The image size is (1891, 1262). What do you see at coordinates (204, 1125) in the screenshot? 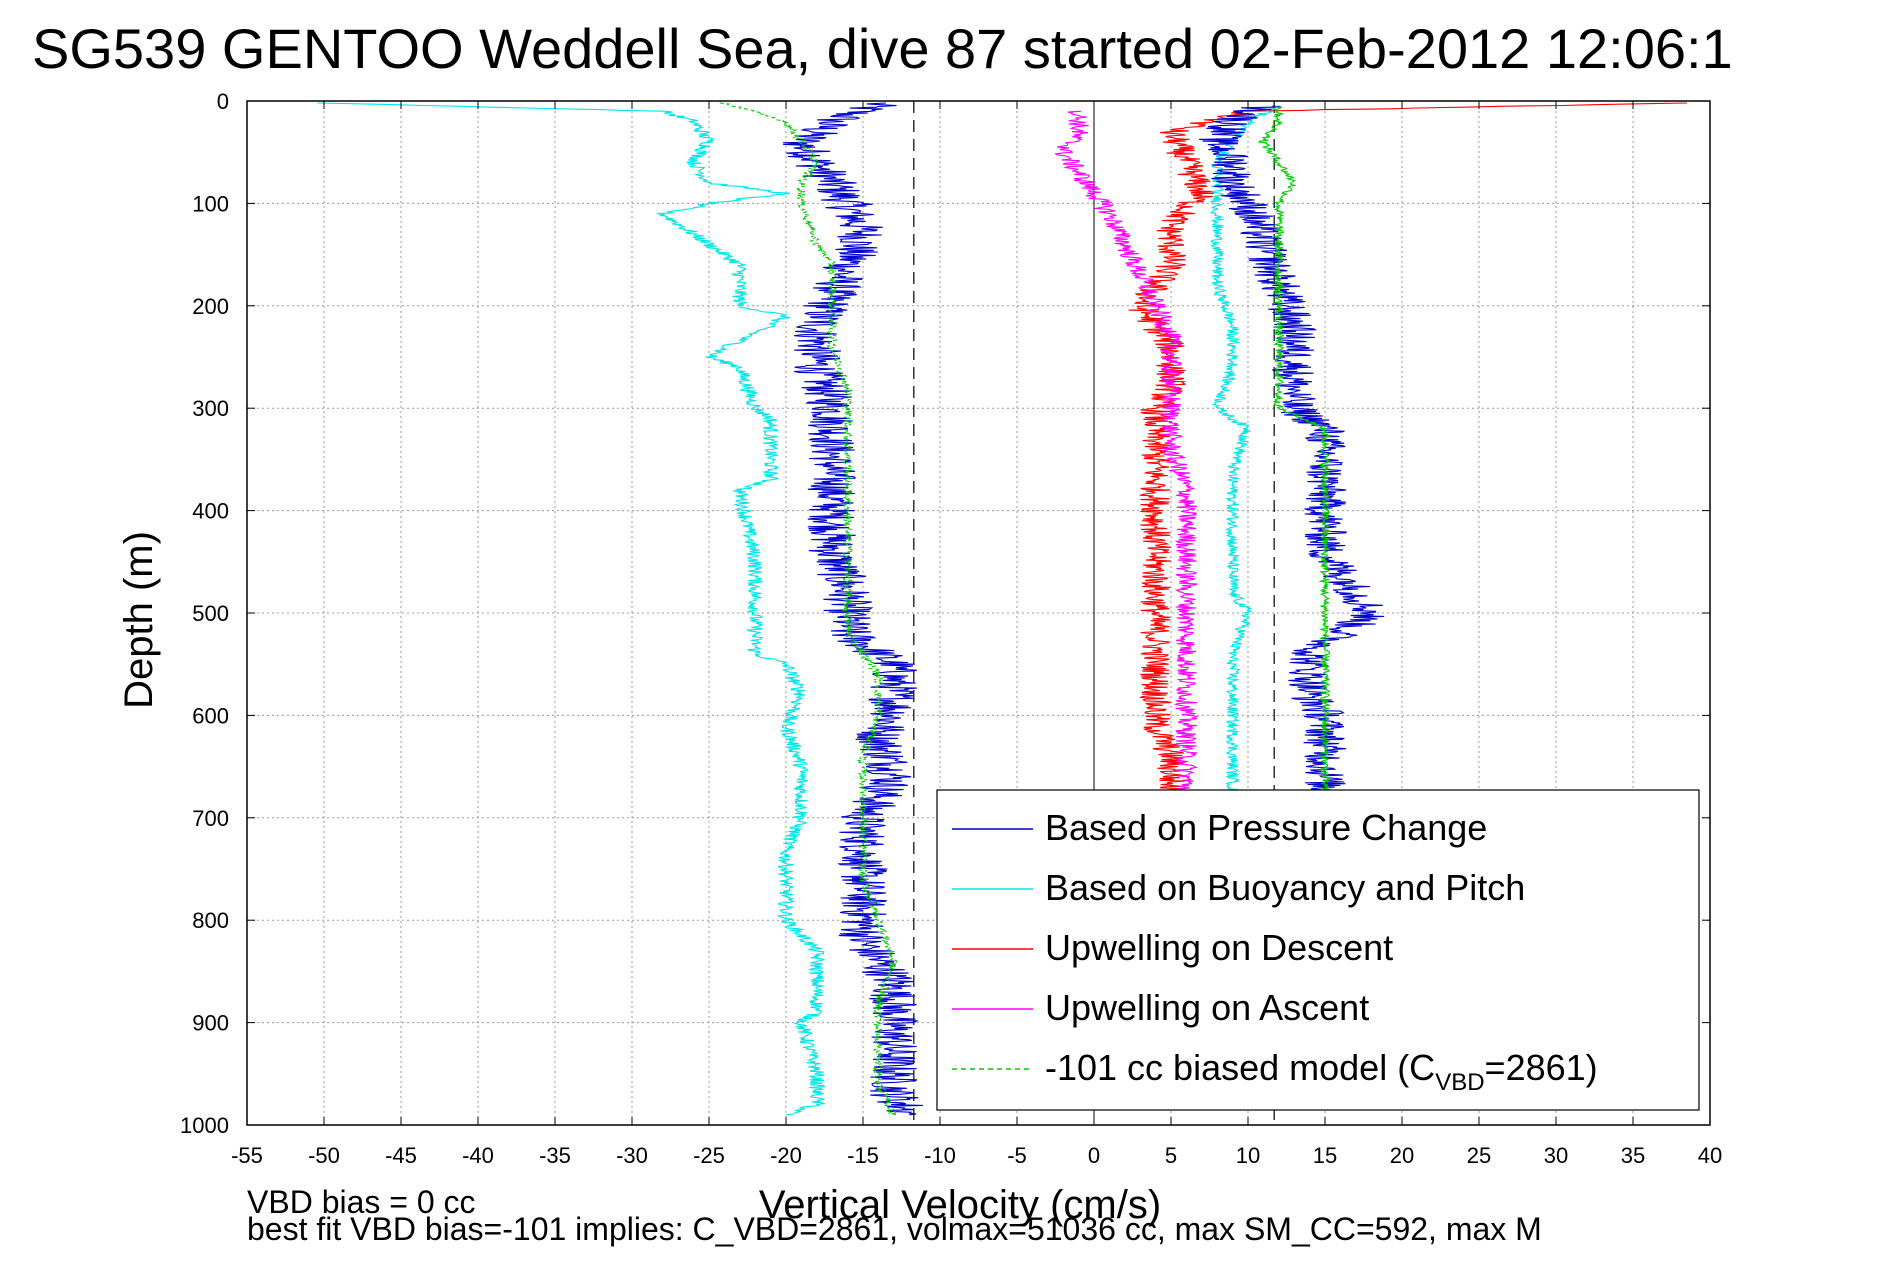
I see `y-tick-label: 1000` at bounding box center [204, 1125].